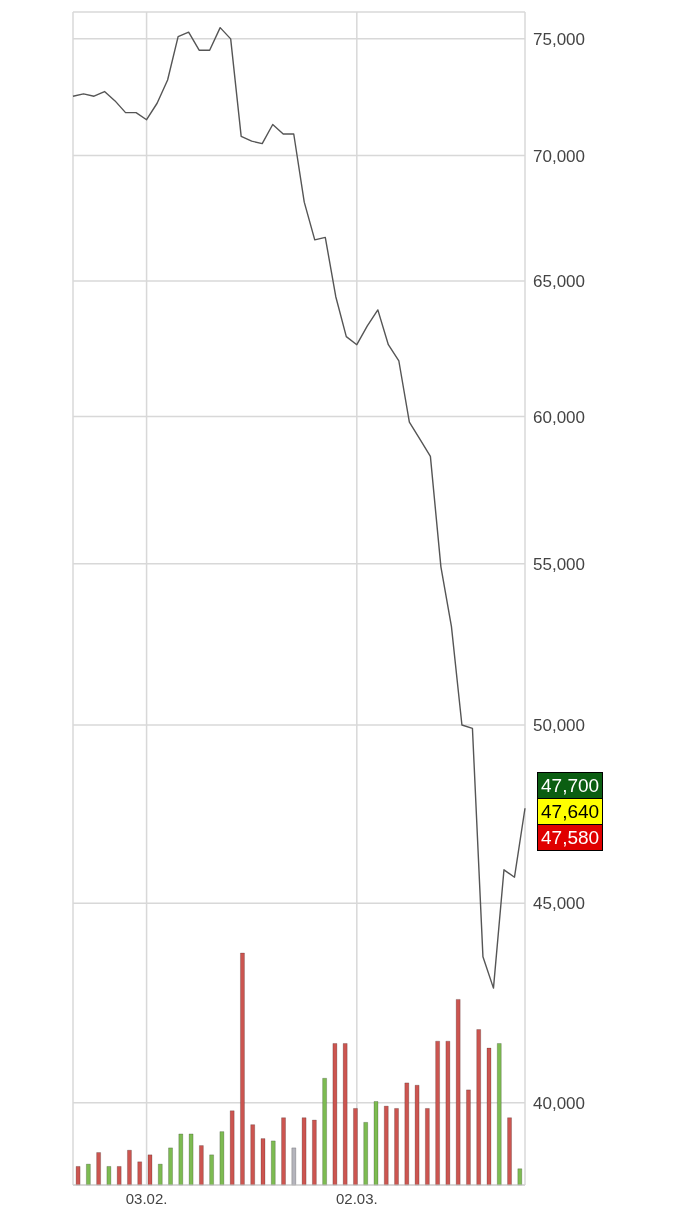 The width and height of the screenshot is (686, 1225). Describe the element at coordinates (559, 726) in the screenshot. I see `y-tick-label: 50,000` at that location.